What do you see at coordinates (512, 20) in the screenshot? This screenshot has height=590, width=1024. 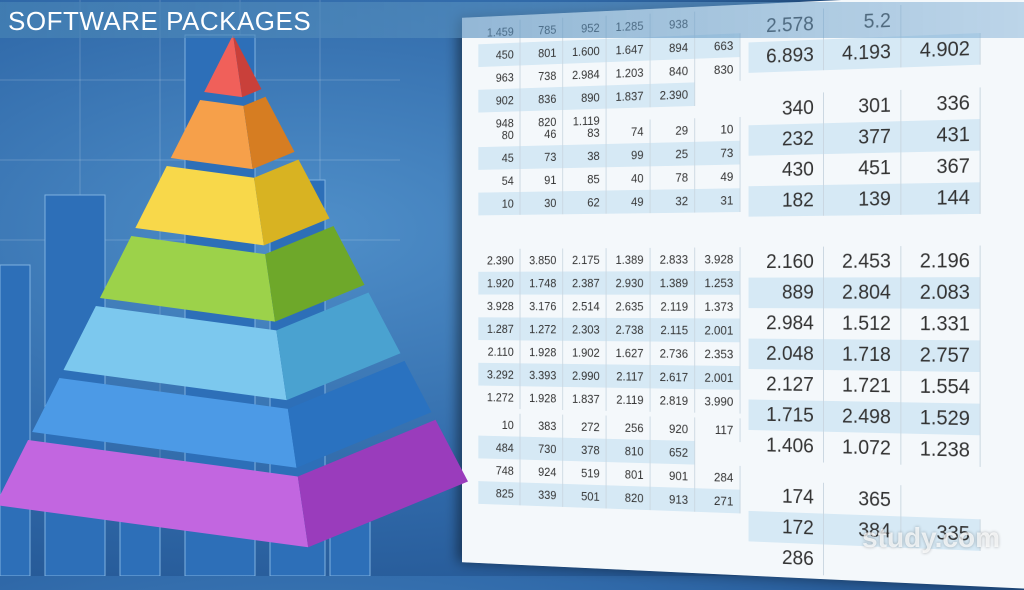 I see `title-bar: SOFTWARE PACKAGES` at bounding box center [512, 20].